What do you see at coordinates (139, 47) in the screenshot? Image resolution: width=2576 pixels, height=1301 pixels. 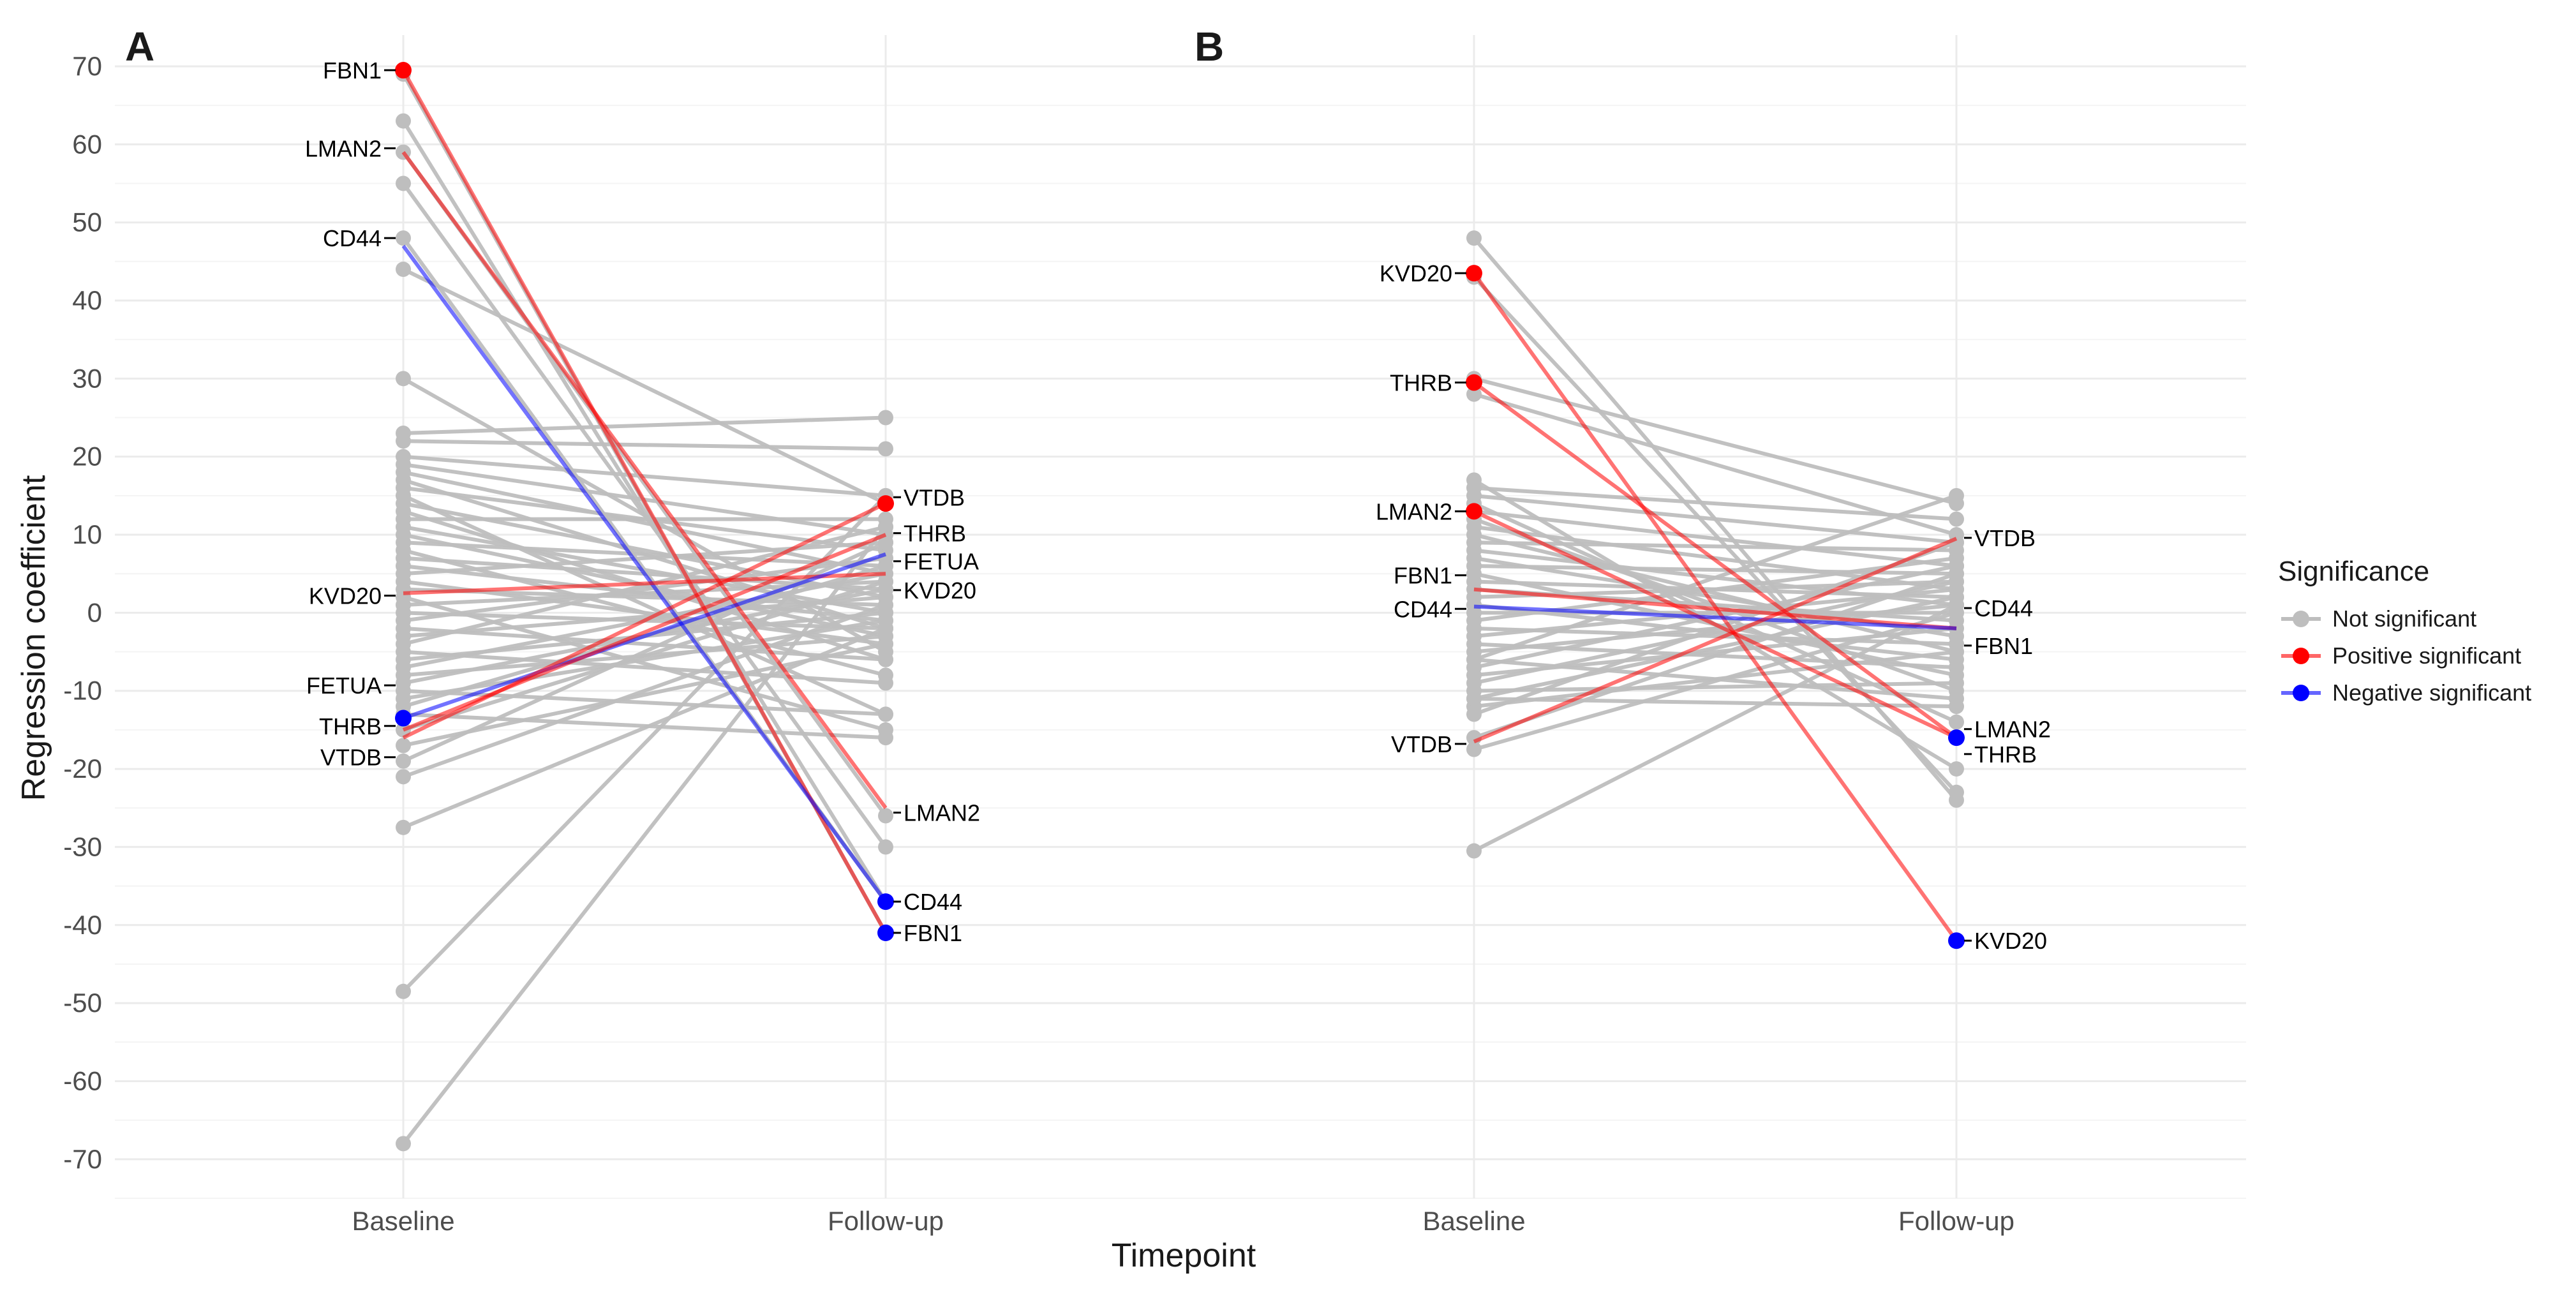 I see `panel-letter-A: A` at bounding box center [139, 47].